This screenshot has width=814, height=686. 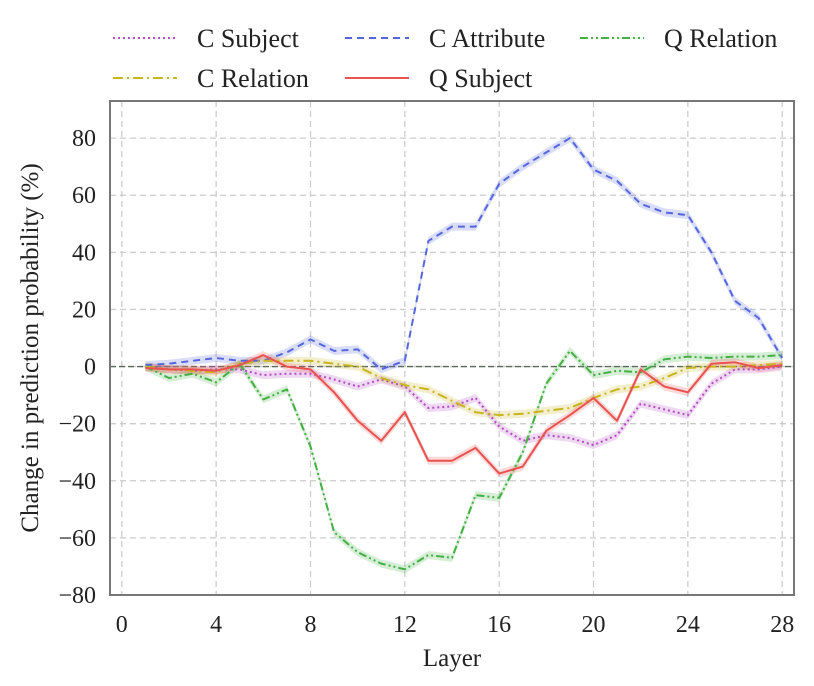 I want to click on c-relation-line, so click(x=464, y=388).